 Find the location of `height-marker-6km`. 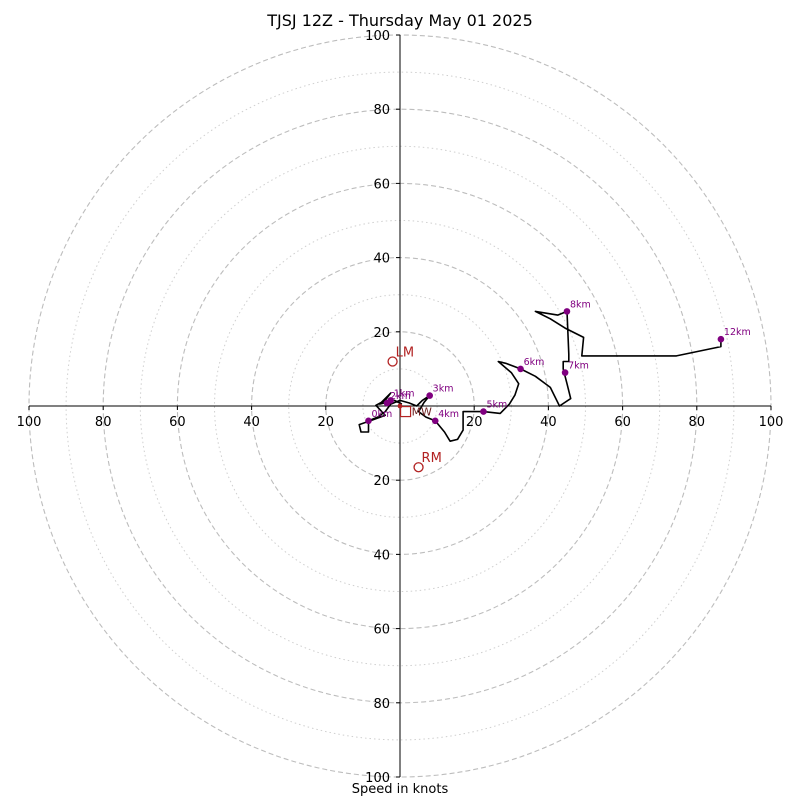

height-marker-6km is located at coordinates (520, 369).